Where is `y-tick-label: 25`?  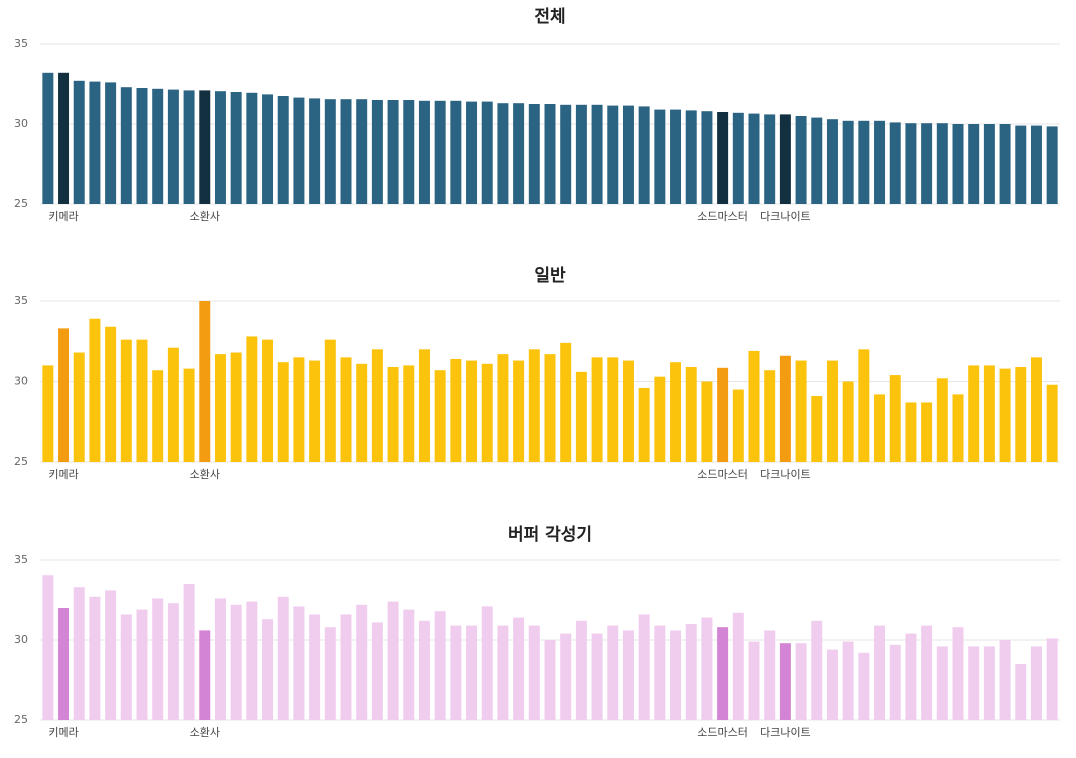
y-tick-label: 25 is located at coordinates (21, 461).